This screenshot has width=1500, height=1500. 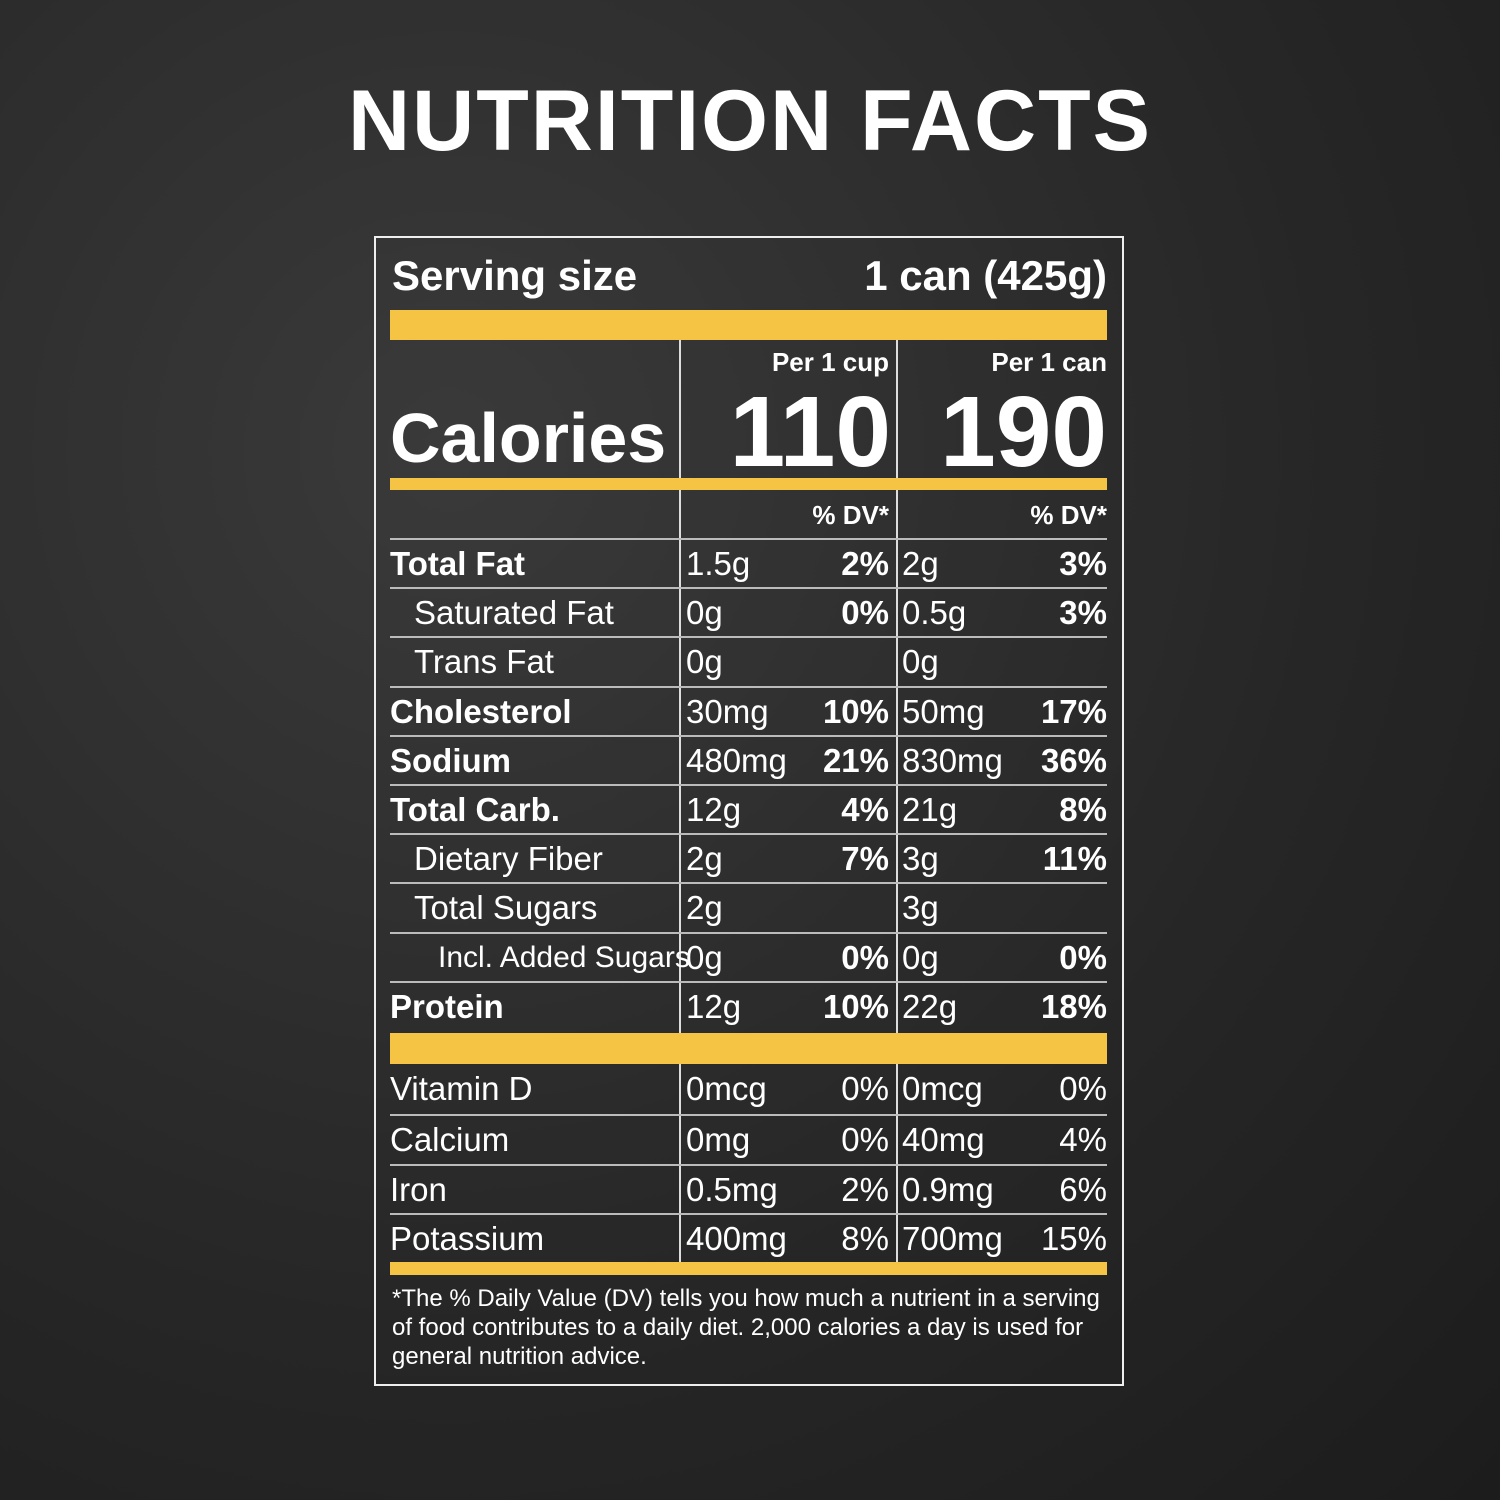 I want to click on nutrient-row: Saturated Fat 0g 0% 0.5g 3%, so click(x=748, y=611).